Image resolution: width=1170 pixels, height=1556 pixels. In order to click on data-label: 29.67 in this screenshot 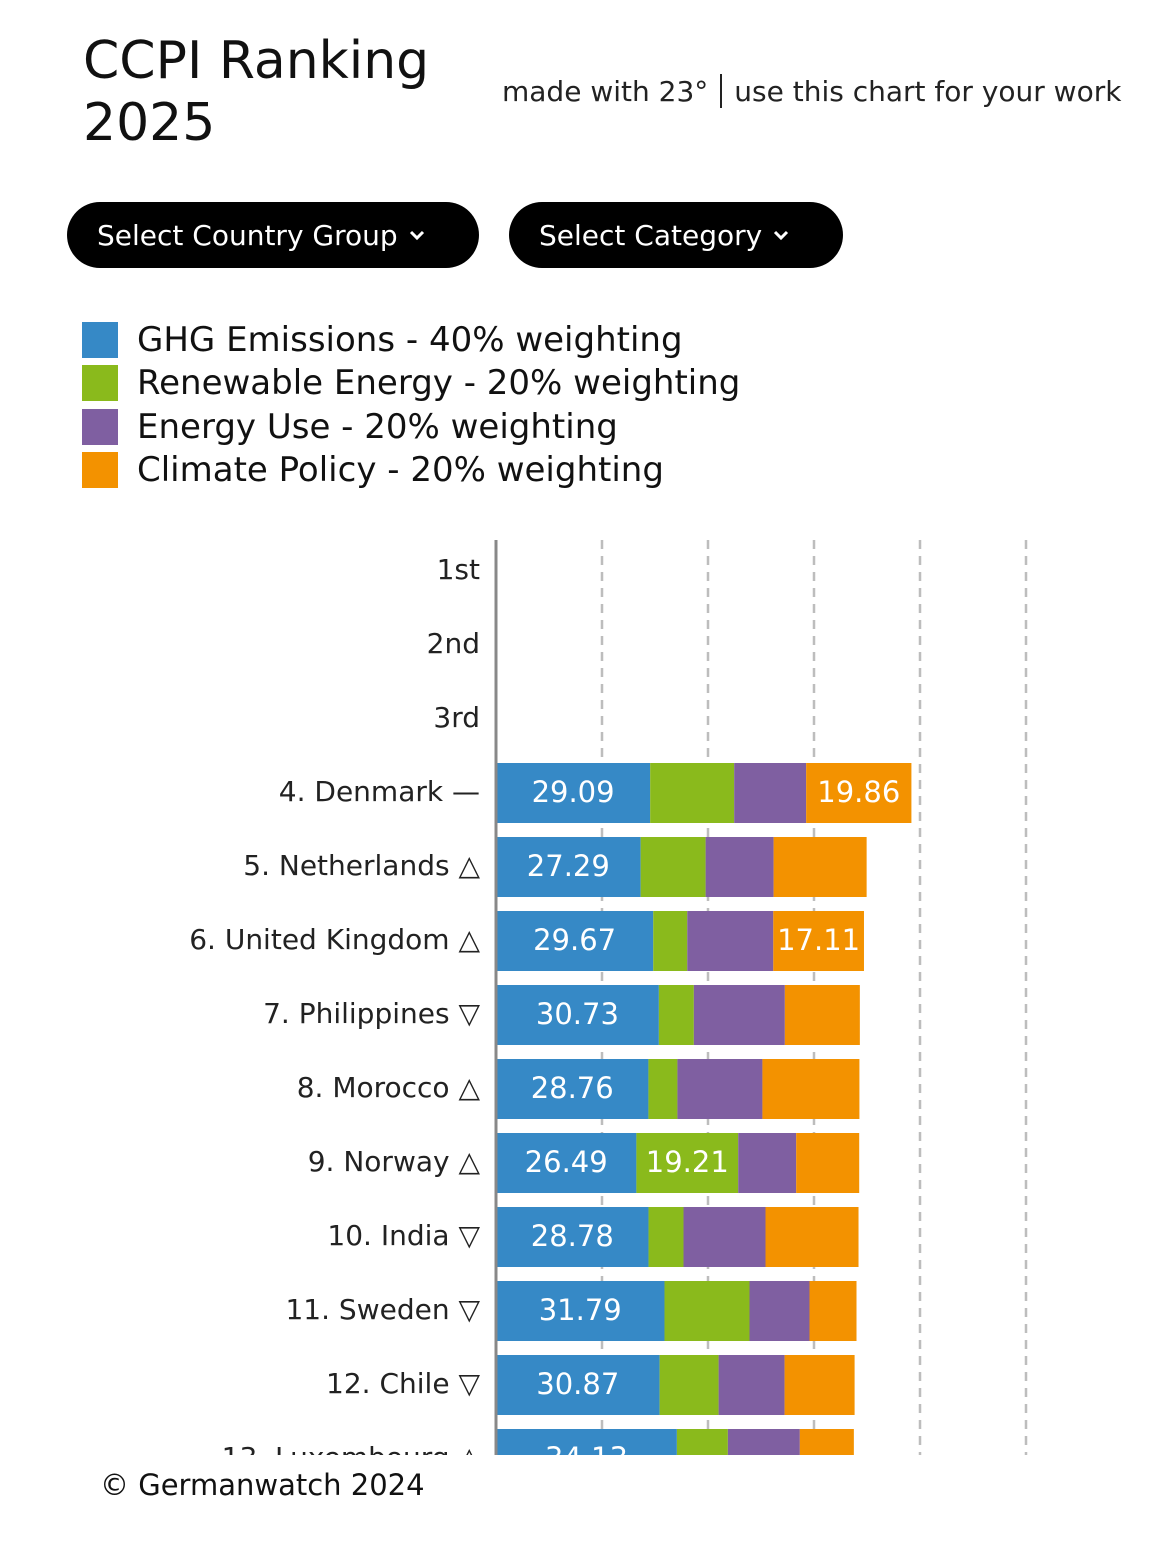, I will do `click(574, 940)`.